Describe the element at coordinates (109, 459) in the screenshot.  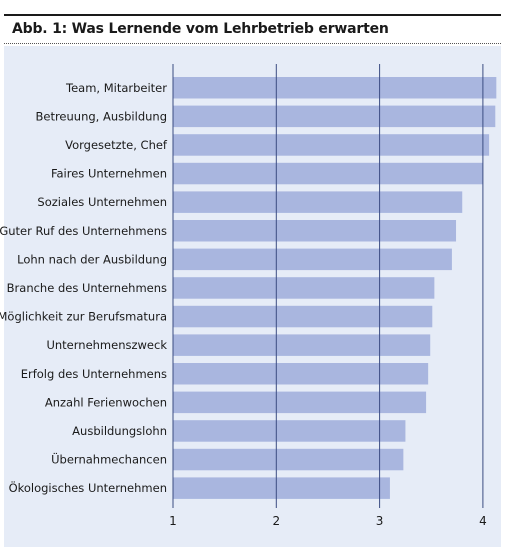
I see `category-label-13: Übernahmechancen` at that location.